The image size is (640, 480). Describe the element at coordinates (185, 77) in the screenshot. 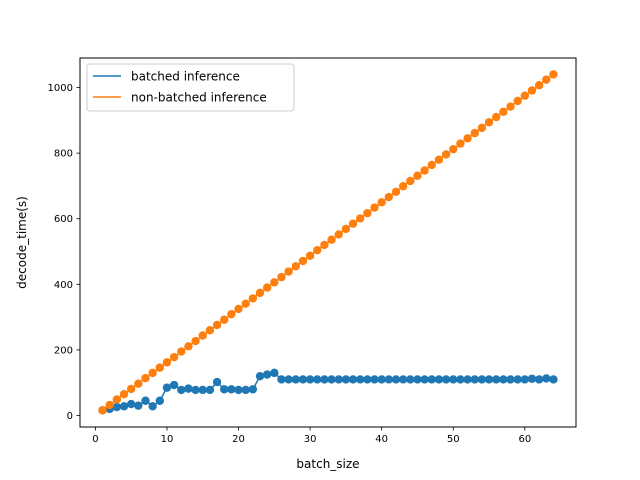

I see `legend-label: batched inference` at that location.